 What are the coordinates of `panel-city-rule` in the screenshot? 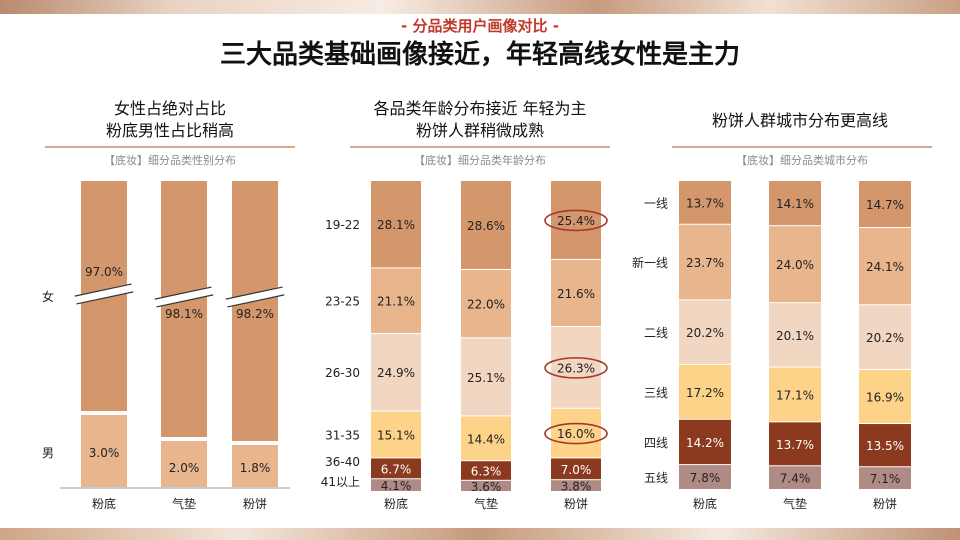 It's located at (802, 147).